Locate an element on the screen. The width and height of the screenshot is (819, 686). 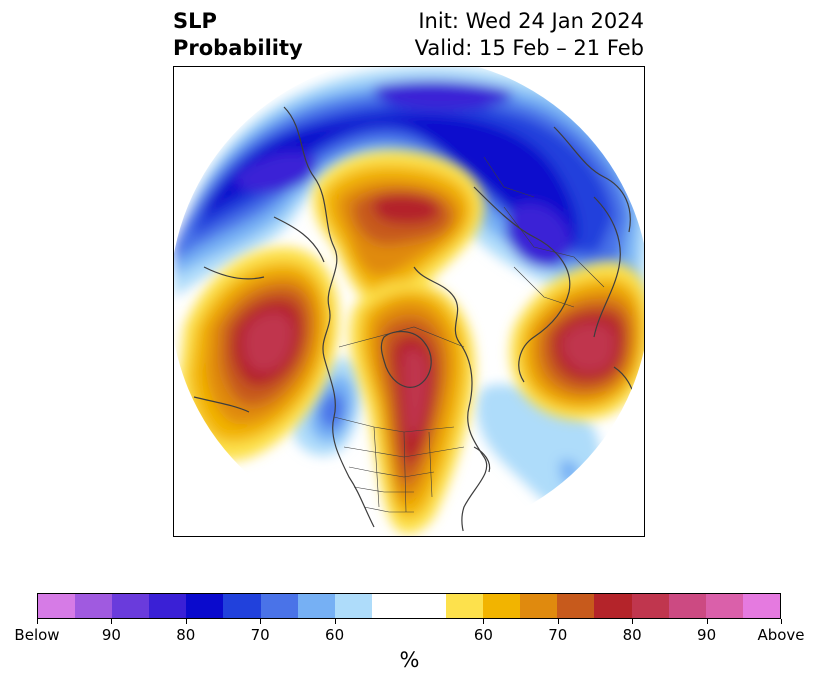
colorbar-label: % is located at coordinates (409, 660).